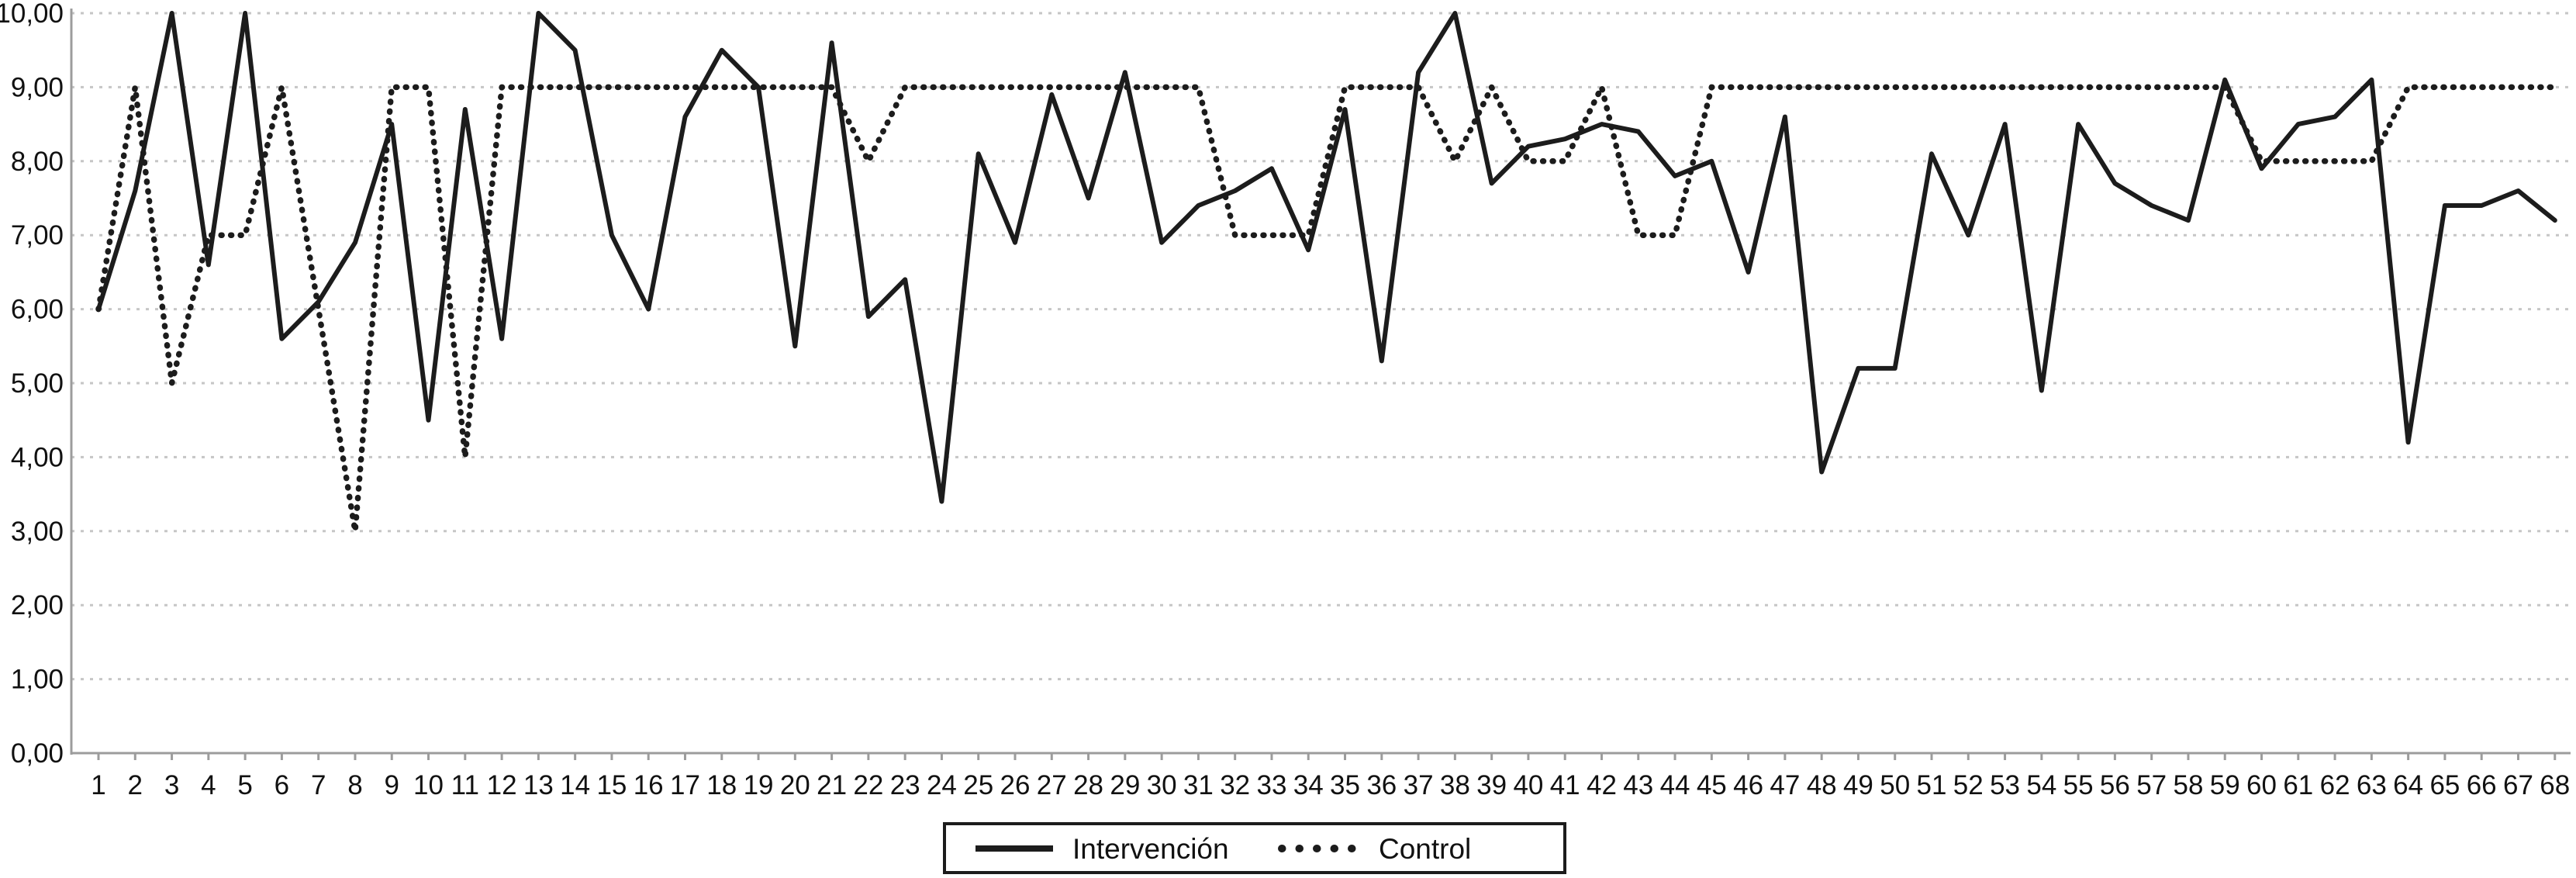  Describe the element at coordinates (355, 785) in the screenshot. I see `x-tick-label: 8` at that location.